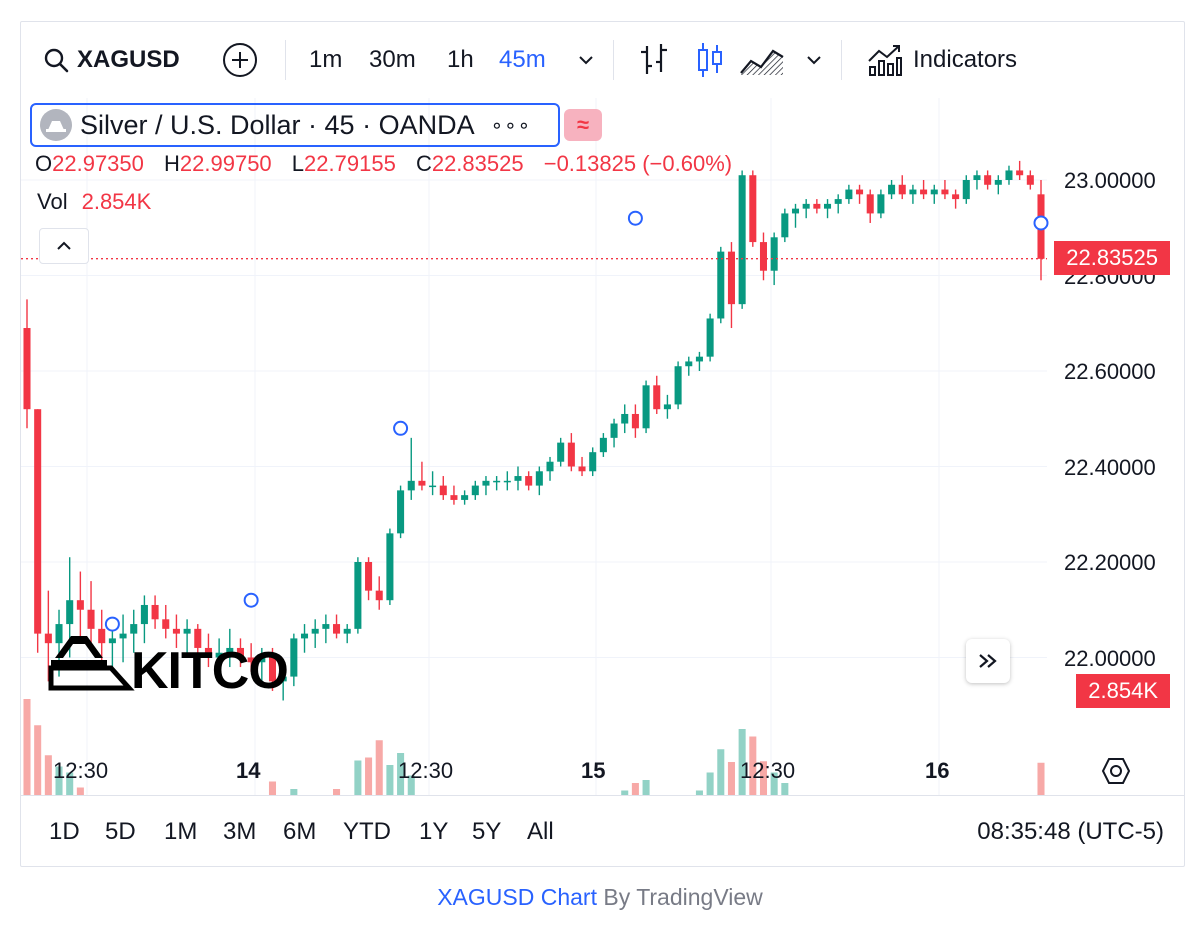 This screenshot has width=1200, height=943. What do you see at coordinates (1110, 467) in the screenshot?
I see `price-tick-label: 22.40000` at bounding box center [1110, 467].